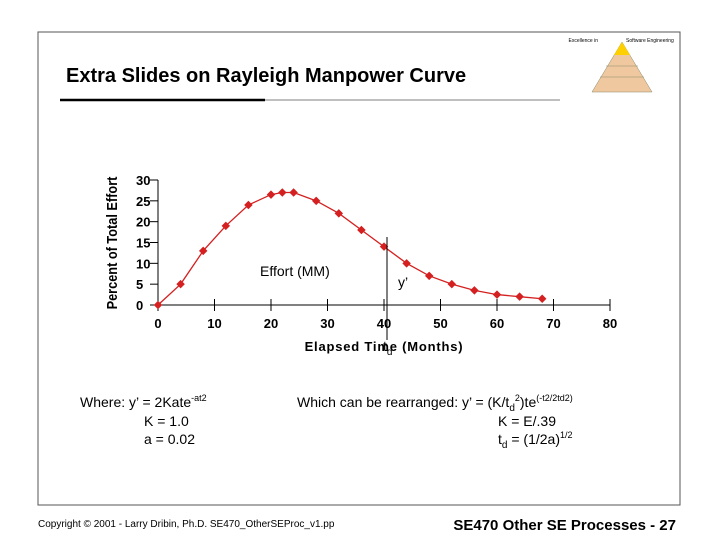 This screenshot has width=720, height=540. What do you see at coordinates (143, 222) in the screenshot?
I see `y-tick-label: 20` at bounding box center [143, 222].